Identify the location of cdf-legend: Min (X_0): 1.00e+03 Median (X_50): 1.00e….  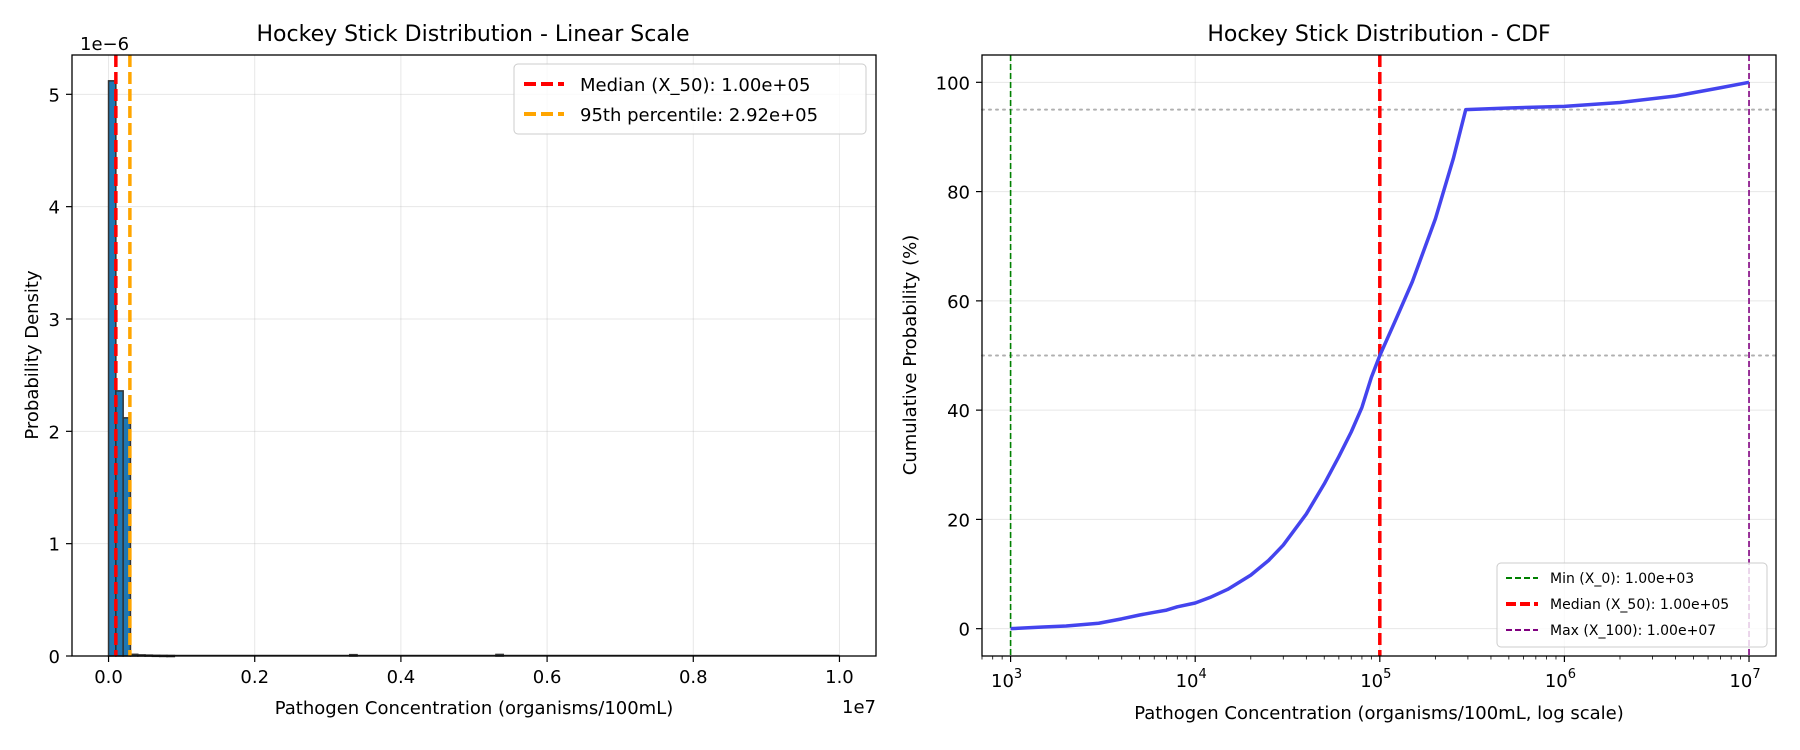
(1632, 605).